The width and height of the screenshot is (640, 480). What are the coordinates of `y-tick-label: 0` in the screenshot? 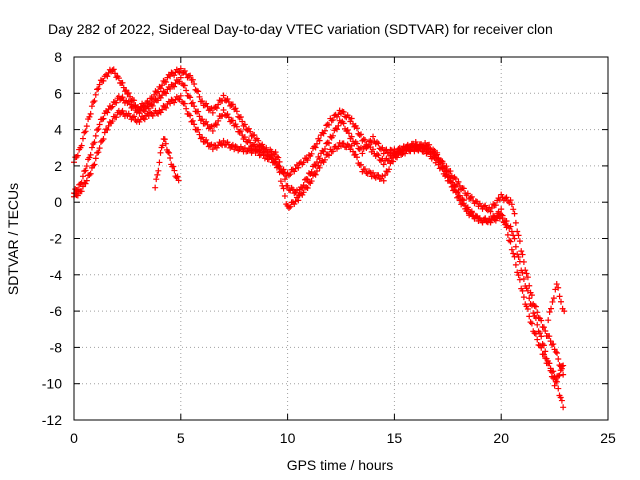 It's located at (58, 202).